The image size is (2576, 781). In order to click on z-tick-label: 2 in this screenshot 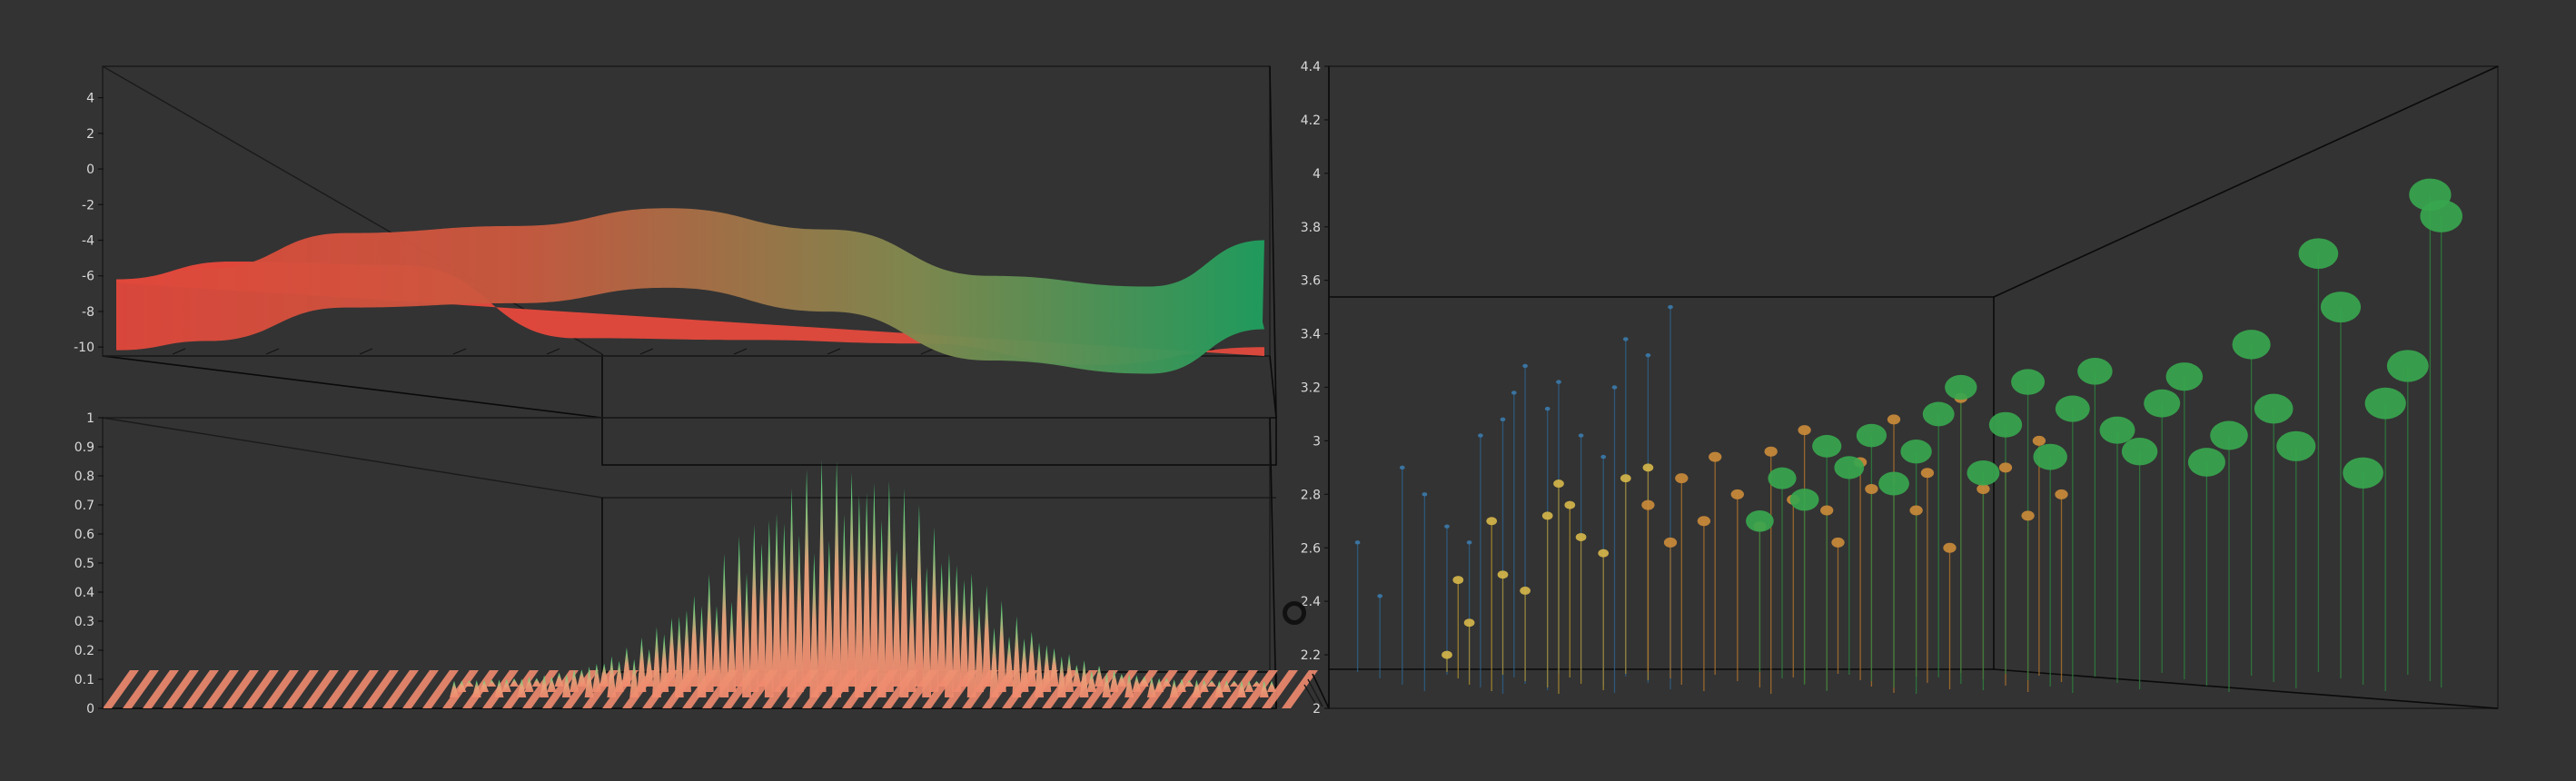, I will do `click(90, 134)`.